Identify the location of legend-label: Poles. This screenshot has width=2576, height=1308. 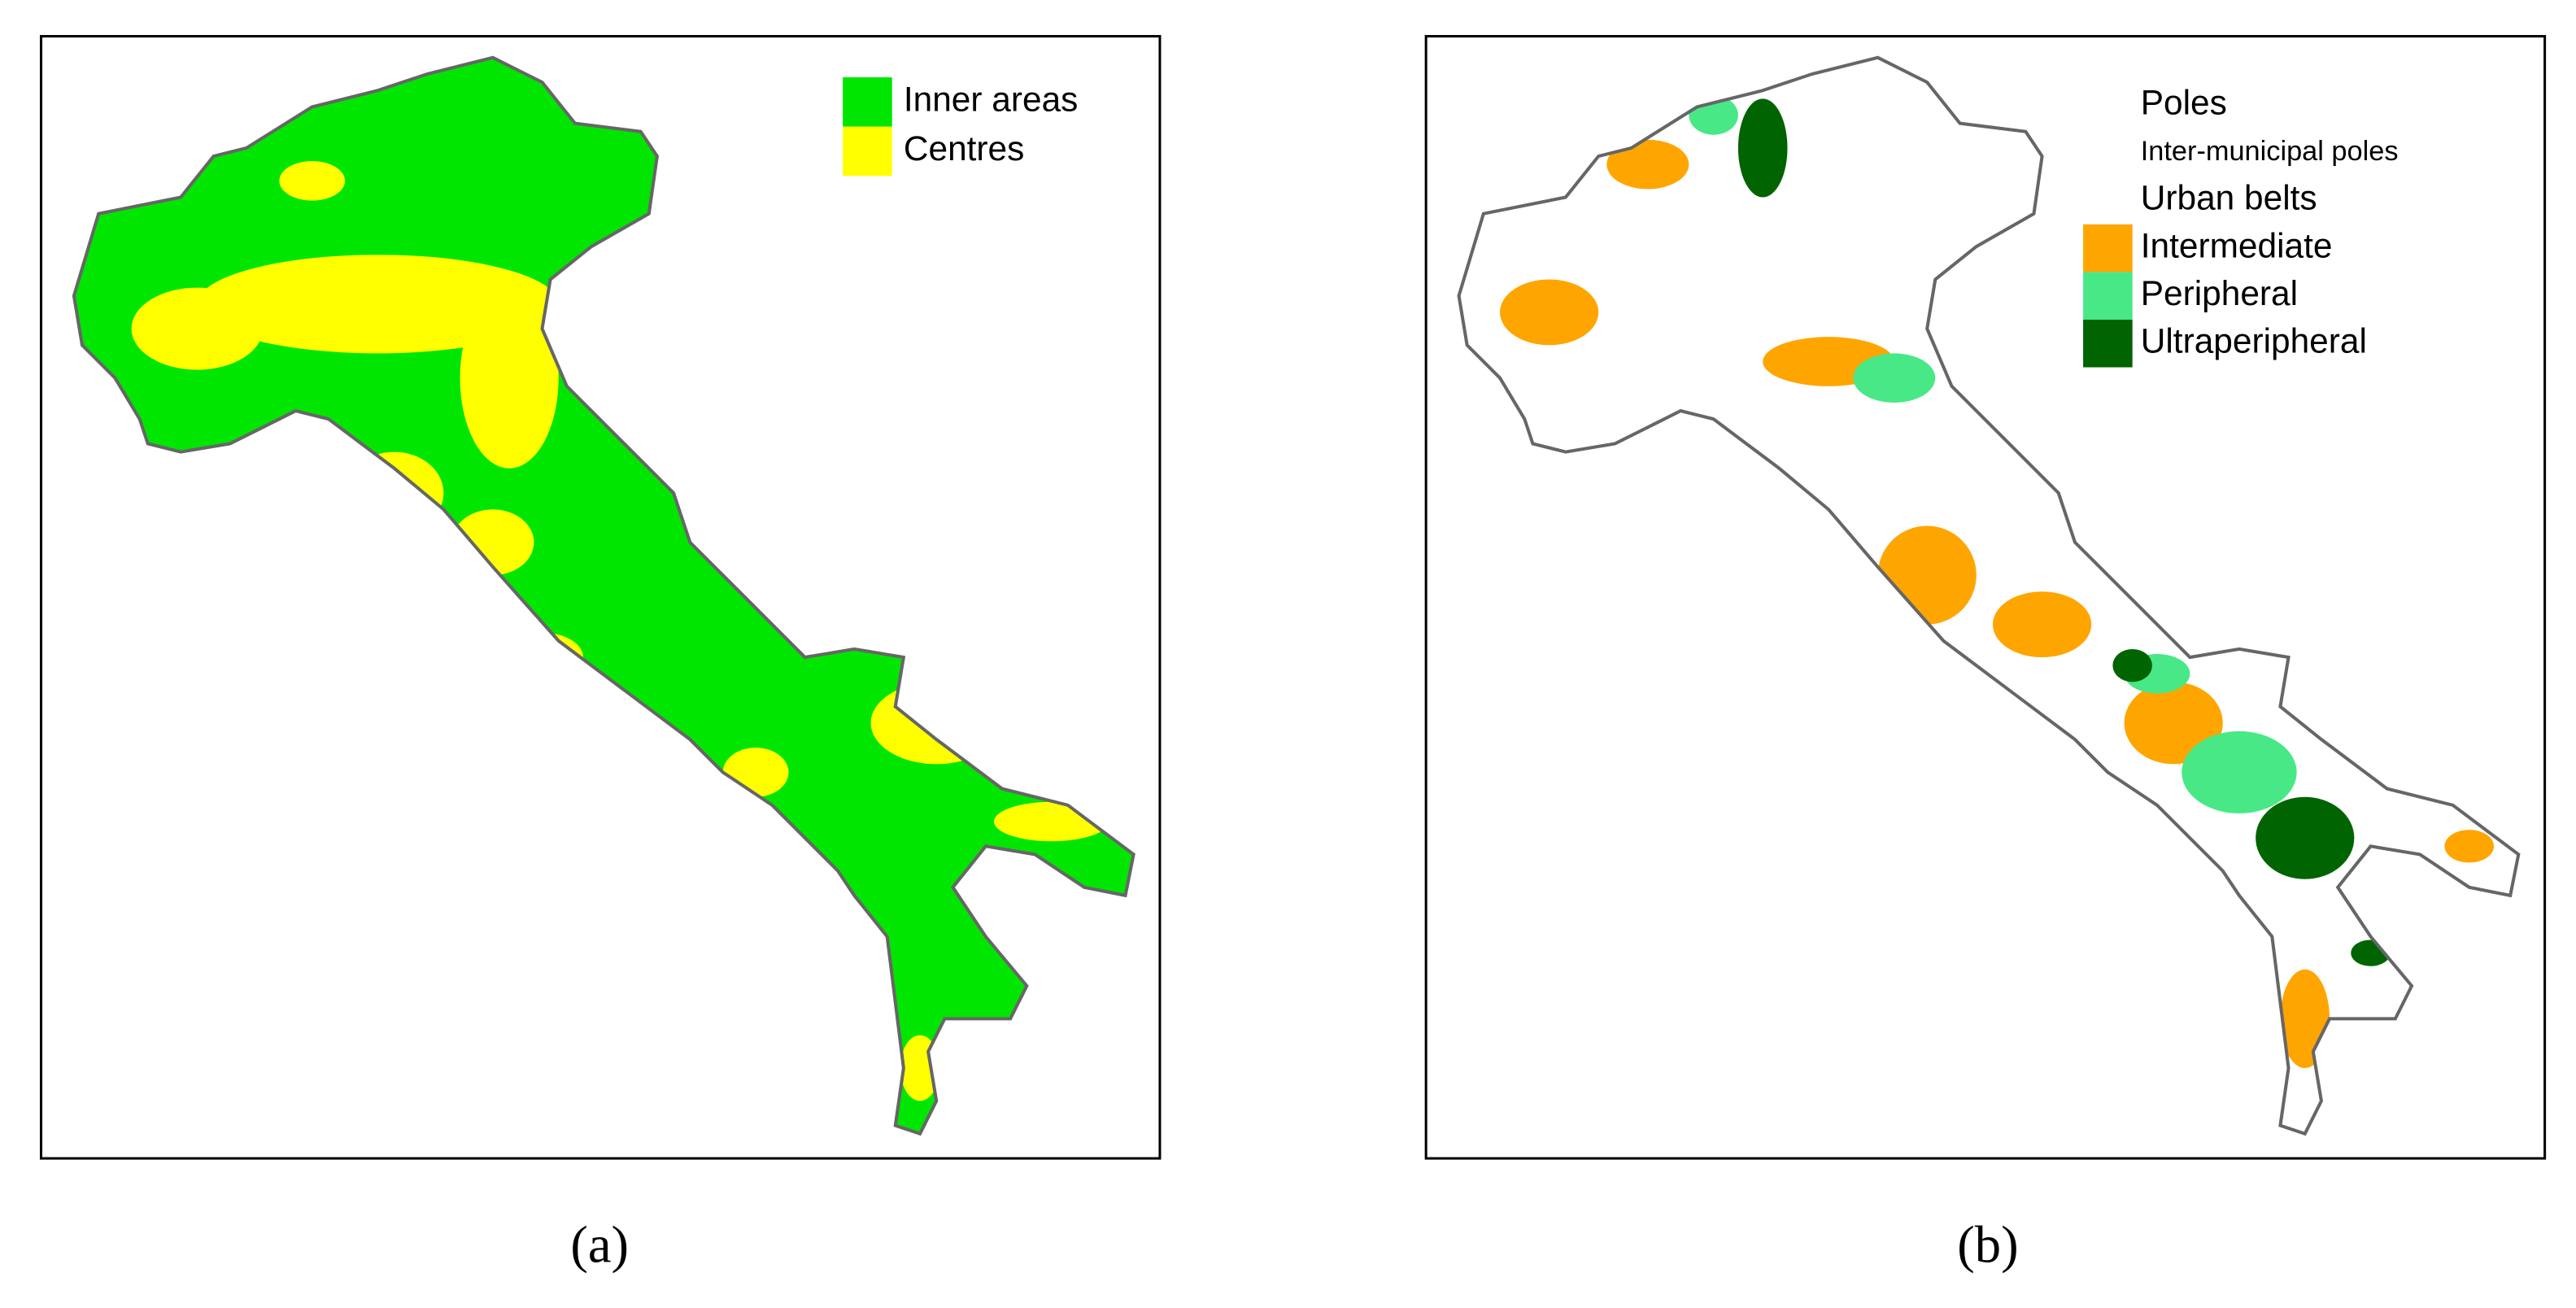
(2184, 103).